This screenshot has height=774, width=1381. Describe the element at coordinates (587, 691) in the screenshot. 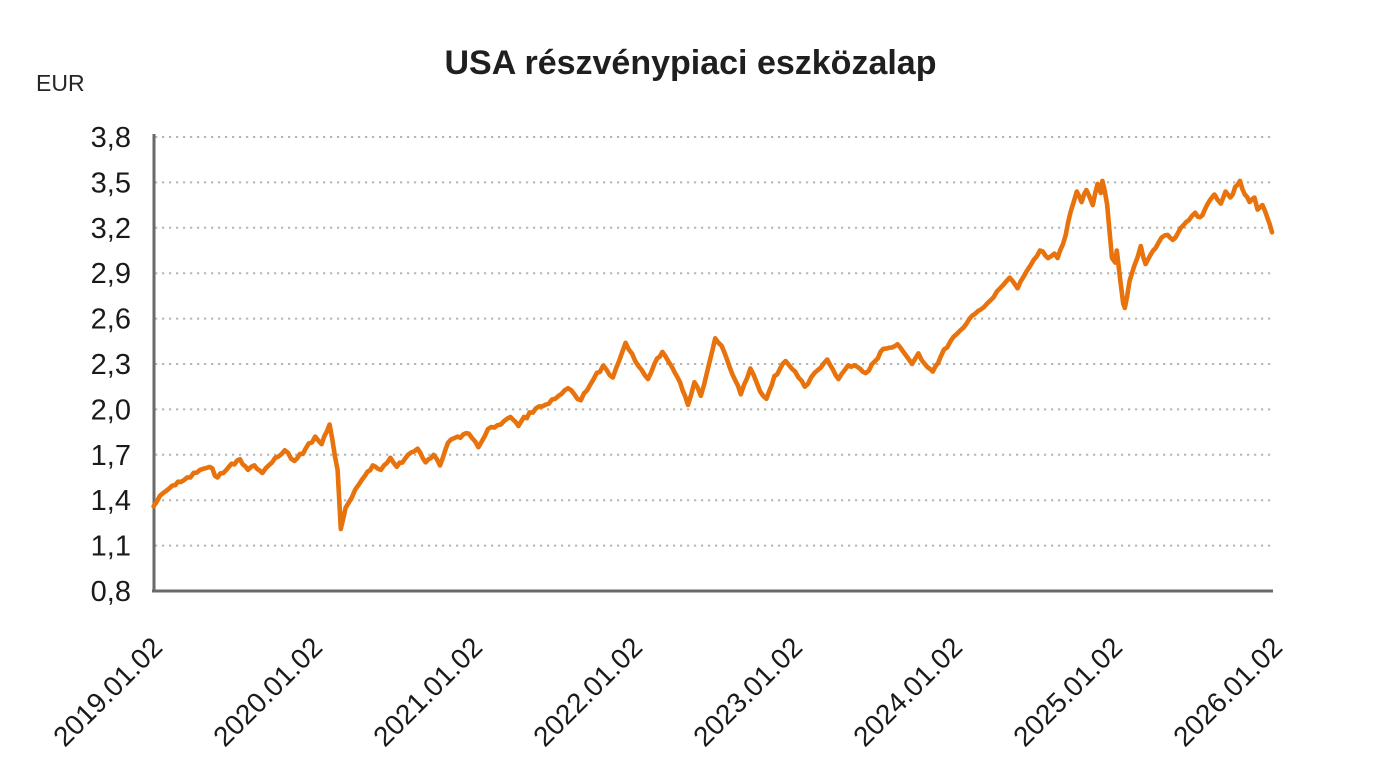

I see `x-tick-label: 2022.01.02` at that location.